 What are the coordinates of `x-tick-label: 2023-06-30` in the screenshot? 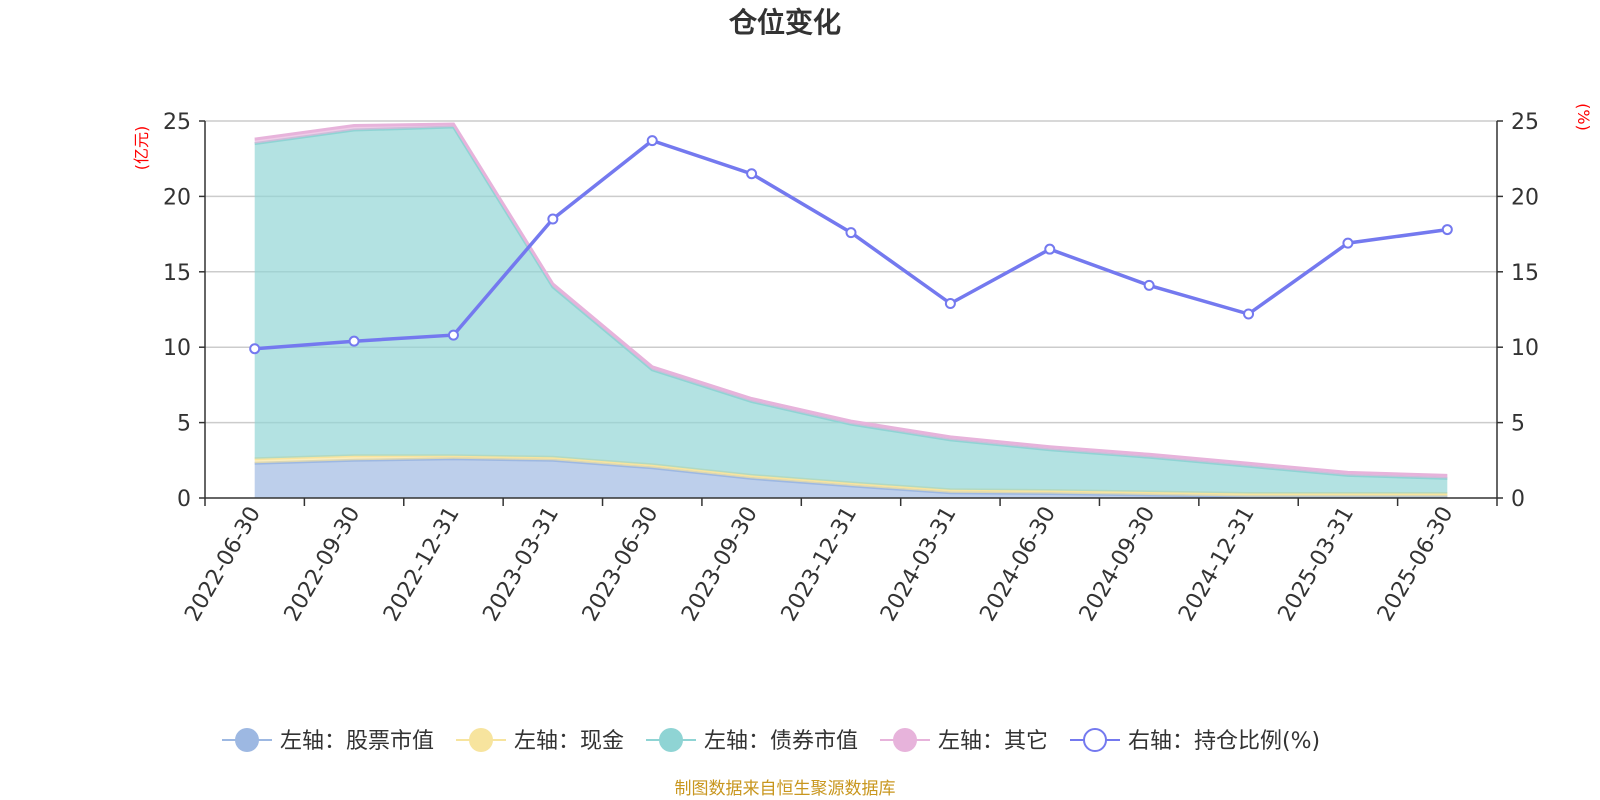 It's located at (621, 564).